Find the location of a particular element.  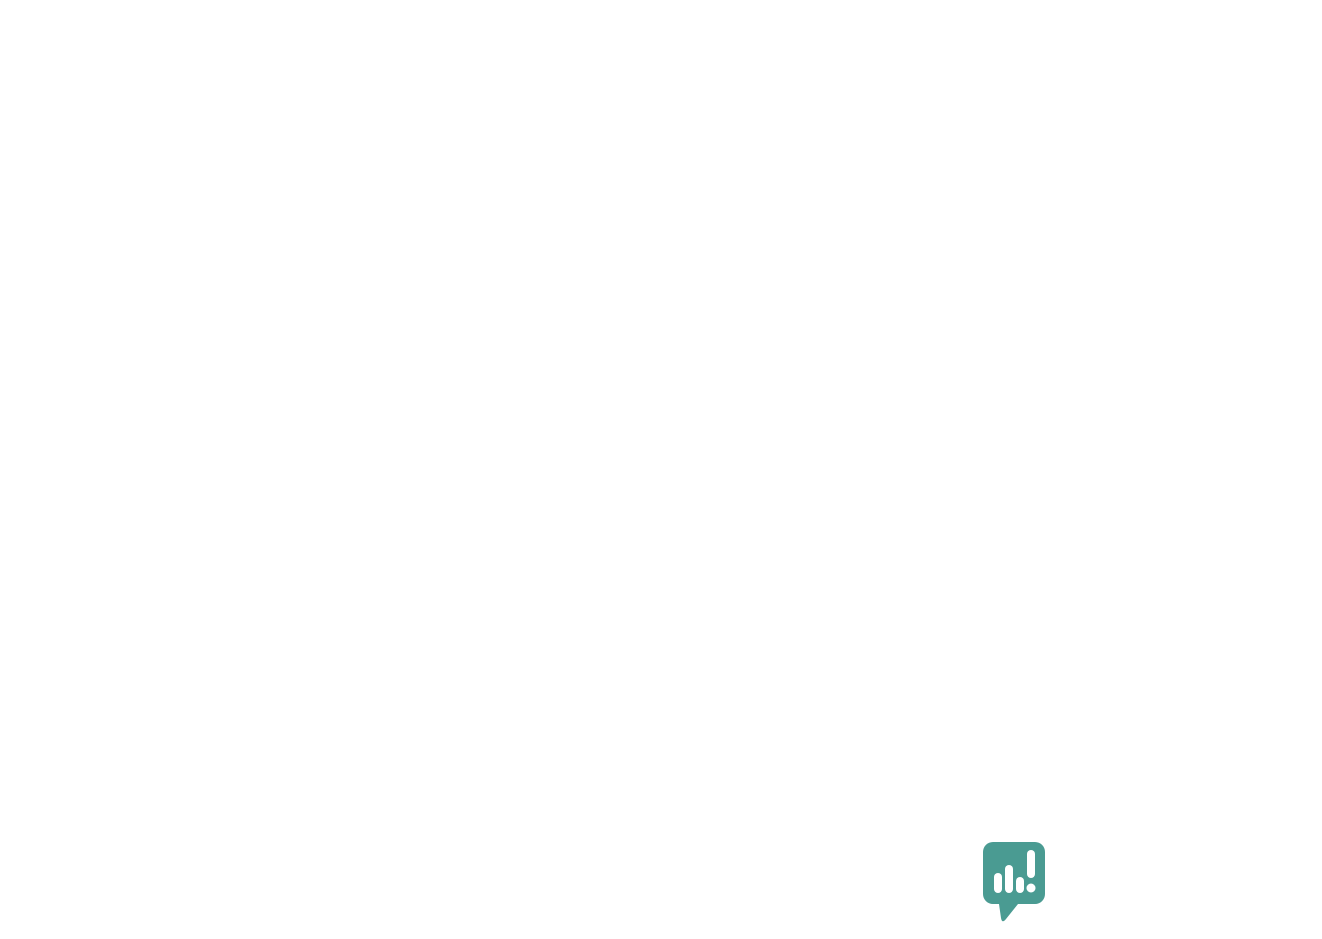

newsworthy-logo is located at coordinates (1022, 885).